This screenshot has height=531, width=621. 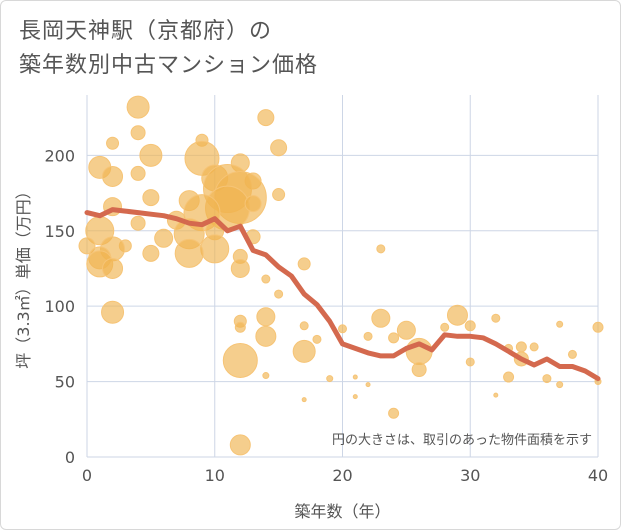 What do you see at coordinates (59, 231) in the screenshot?
I see `y-tick-label: 150` at bounding box center [59, 231].